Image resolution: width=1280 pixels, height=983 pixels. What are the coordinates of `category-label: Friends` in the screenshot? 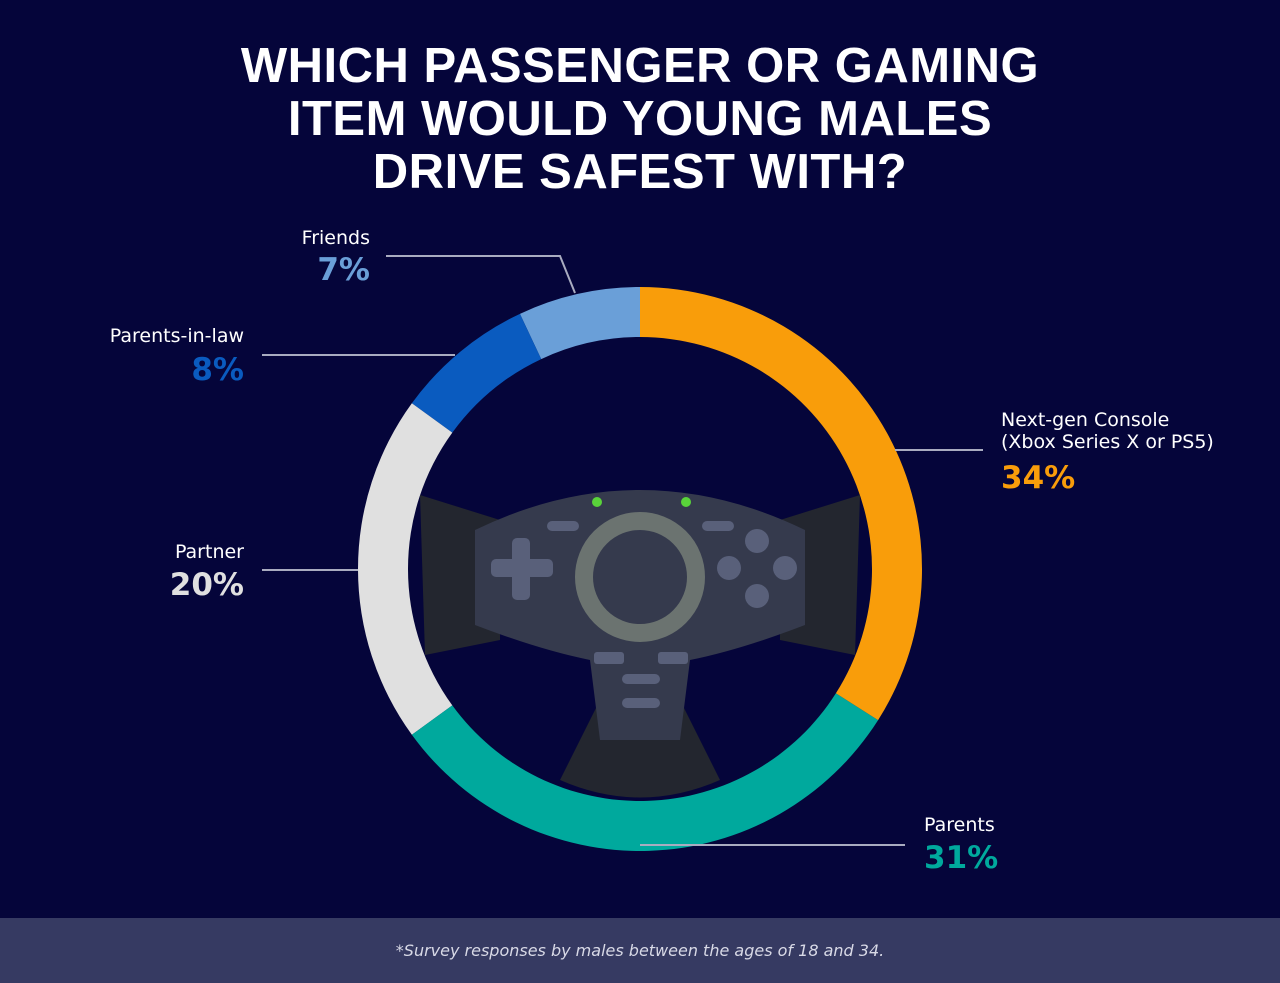 It's located at (335, 238).